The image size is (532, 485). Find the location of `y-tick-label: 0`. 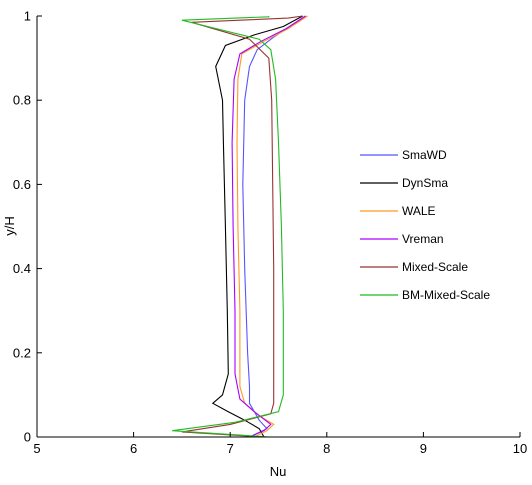

y-tick-label: 0 is located at coordinates (27, 437).